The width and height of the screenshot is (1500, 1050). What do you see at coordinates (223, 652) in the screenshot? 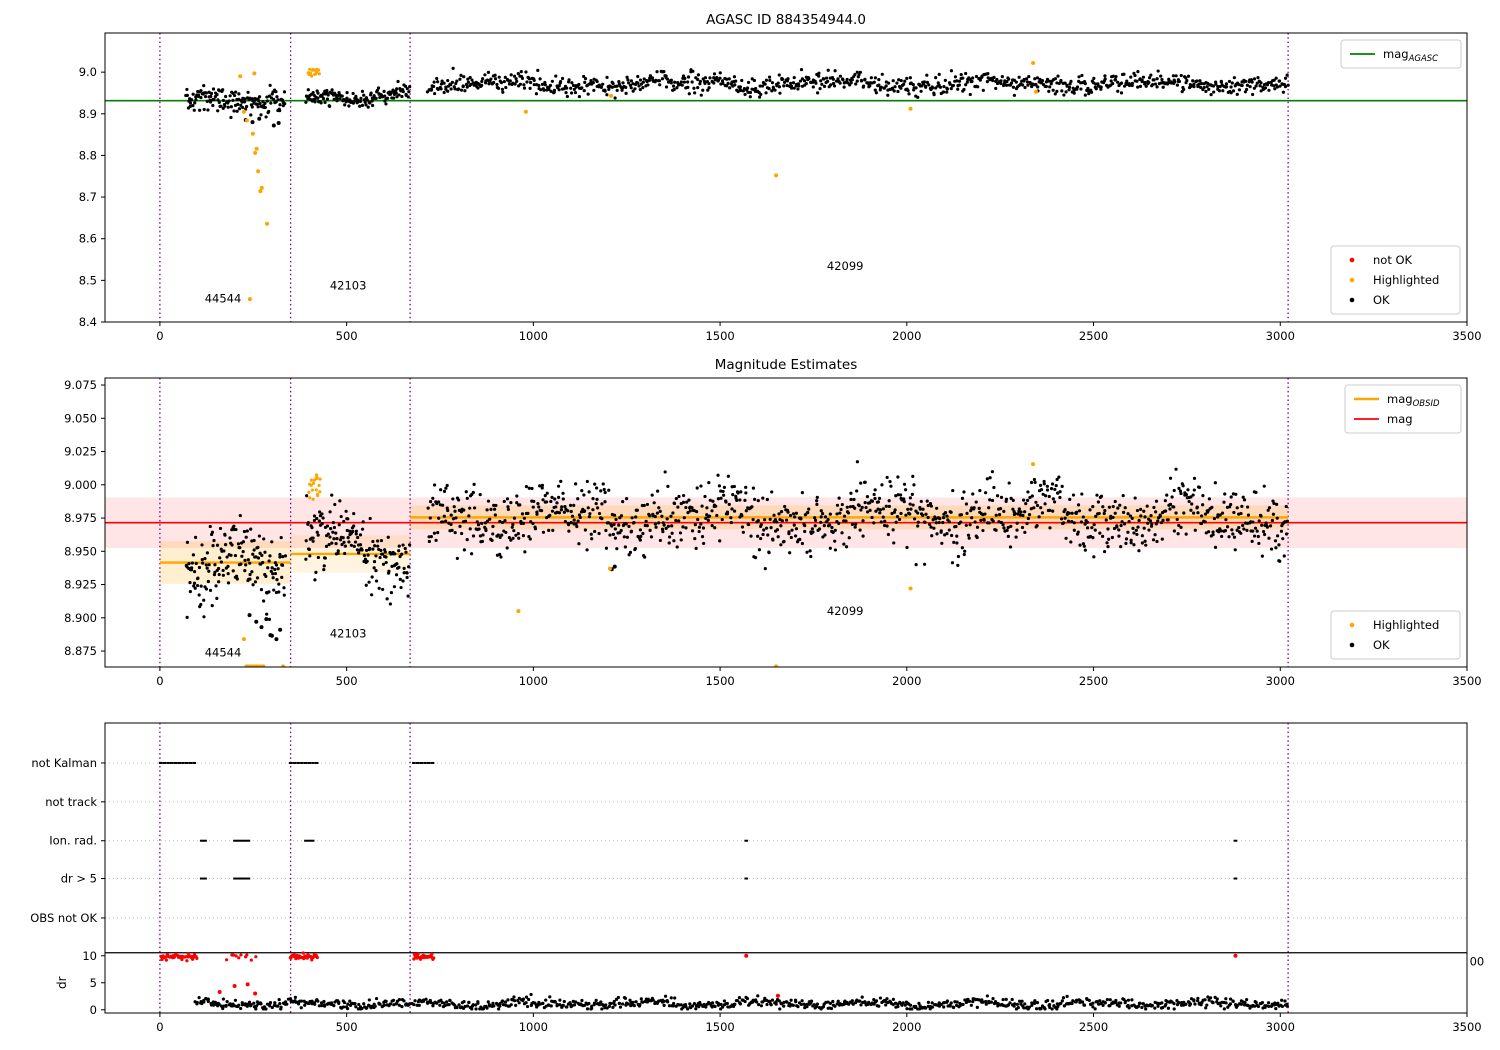
I see `annotation-label: 44544` at bounding box center [223, 652].